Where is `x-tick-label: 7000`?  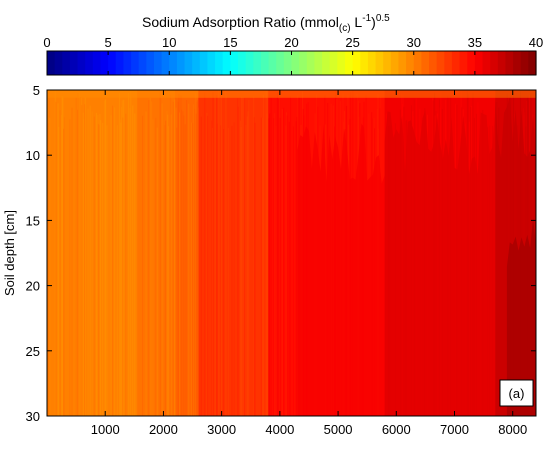
x-tick-label: 7000 is located at coordinates (454, 429).